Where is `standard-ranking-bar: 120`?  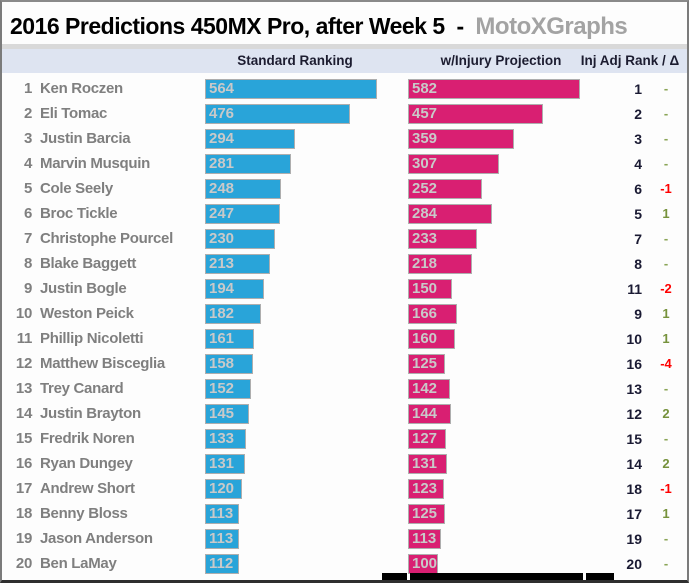
standard-ranking-bar: 120 is located at coordinates (223, 489).